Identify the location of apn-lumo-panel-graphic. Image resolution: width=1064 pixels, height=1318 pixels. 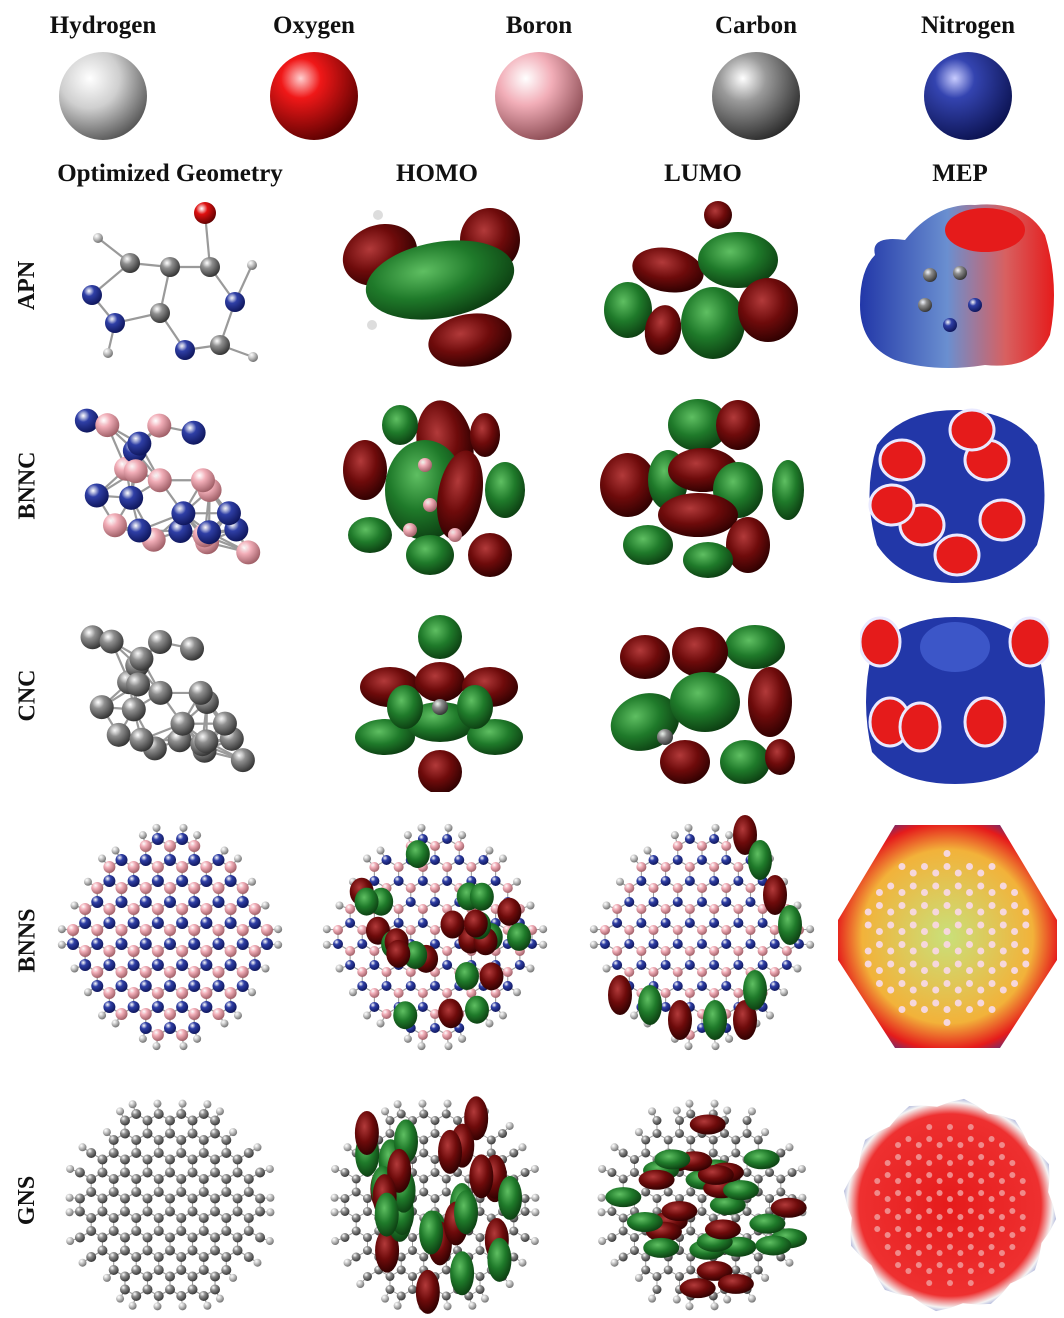
(701, 280).